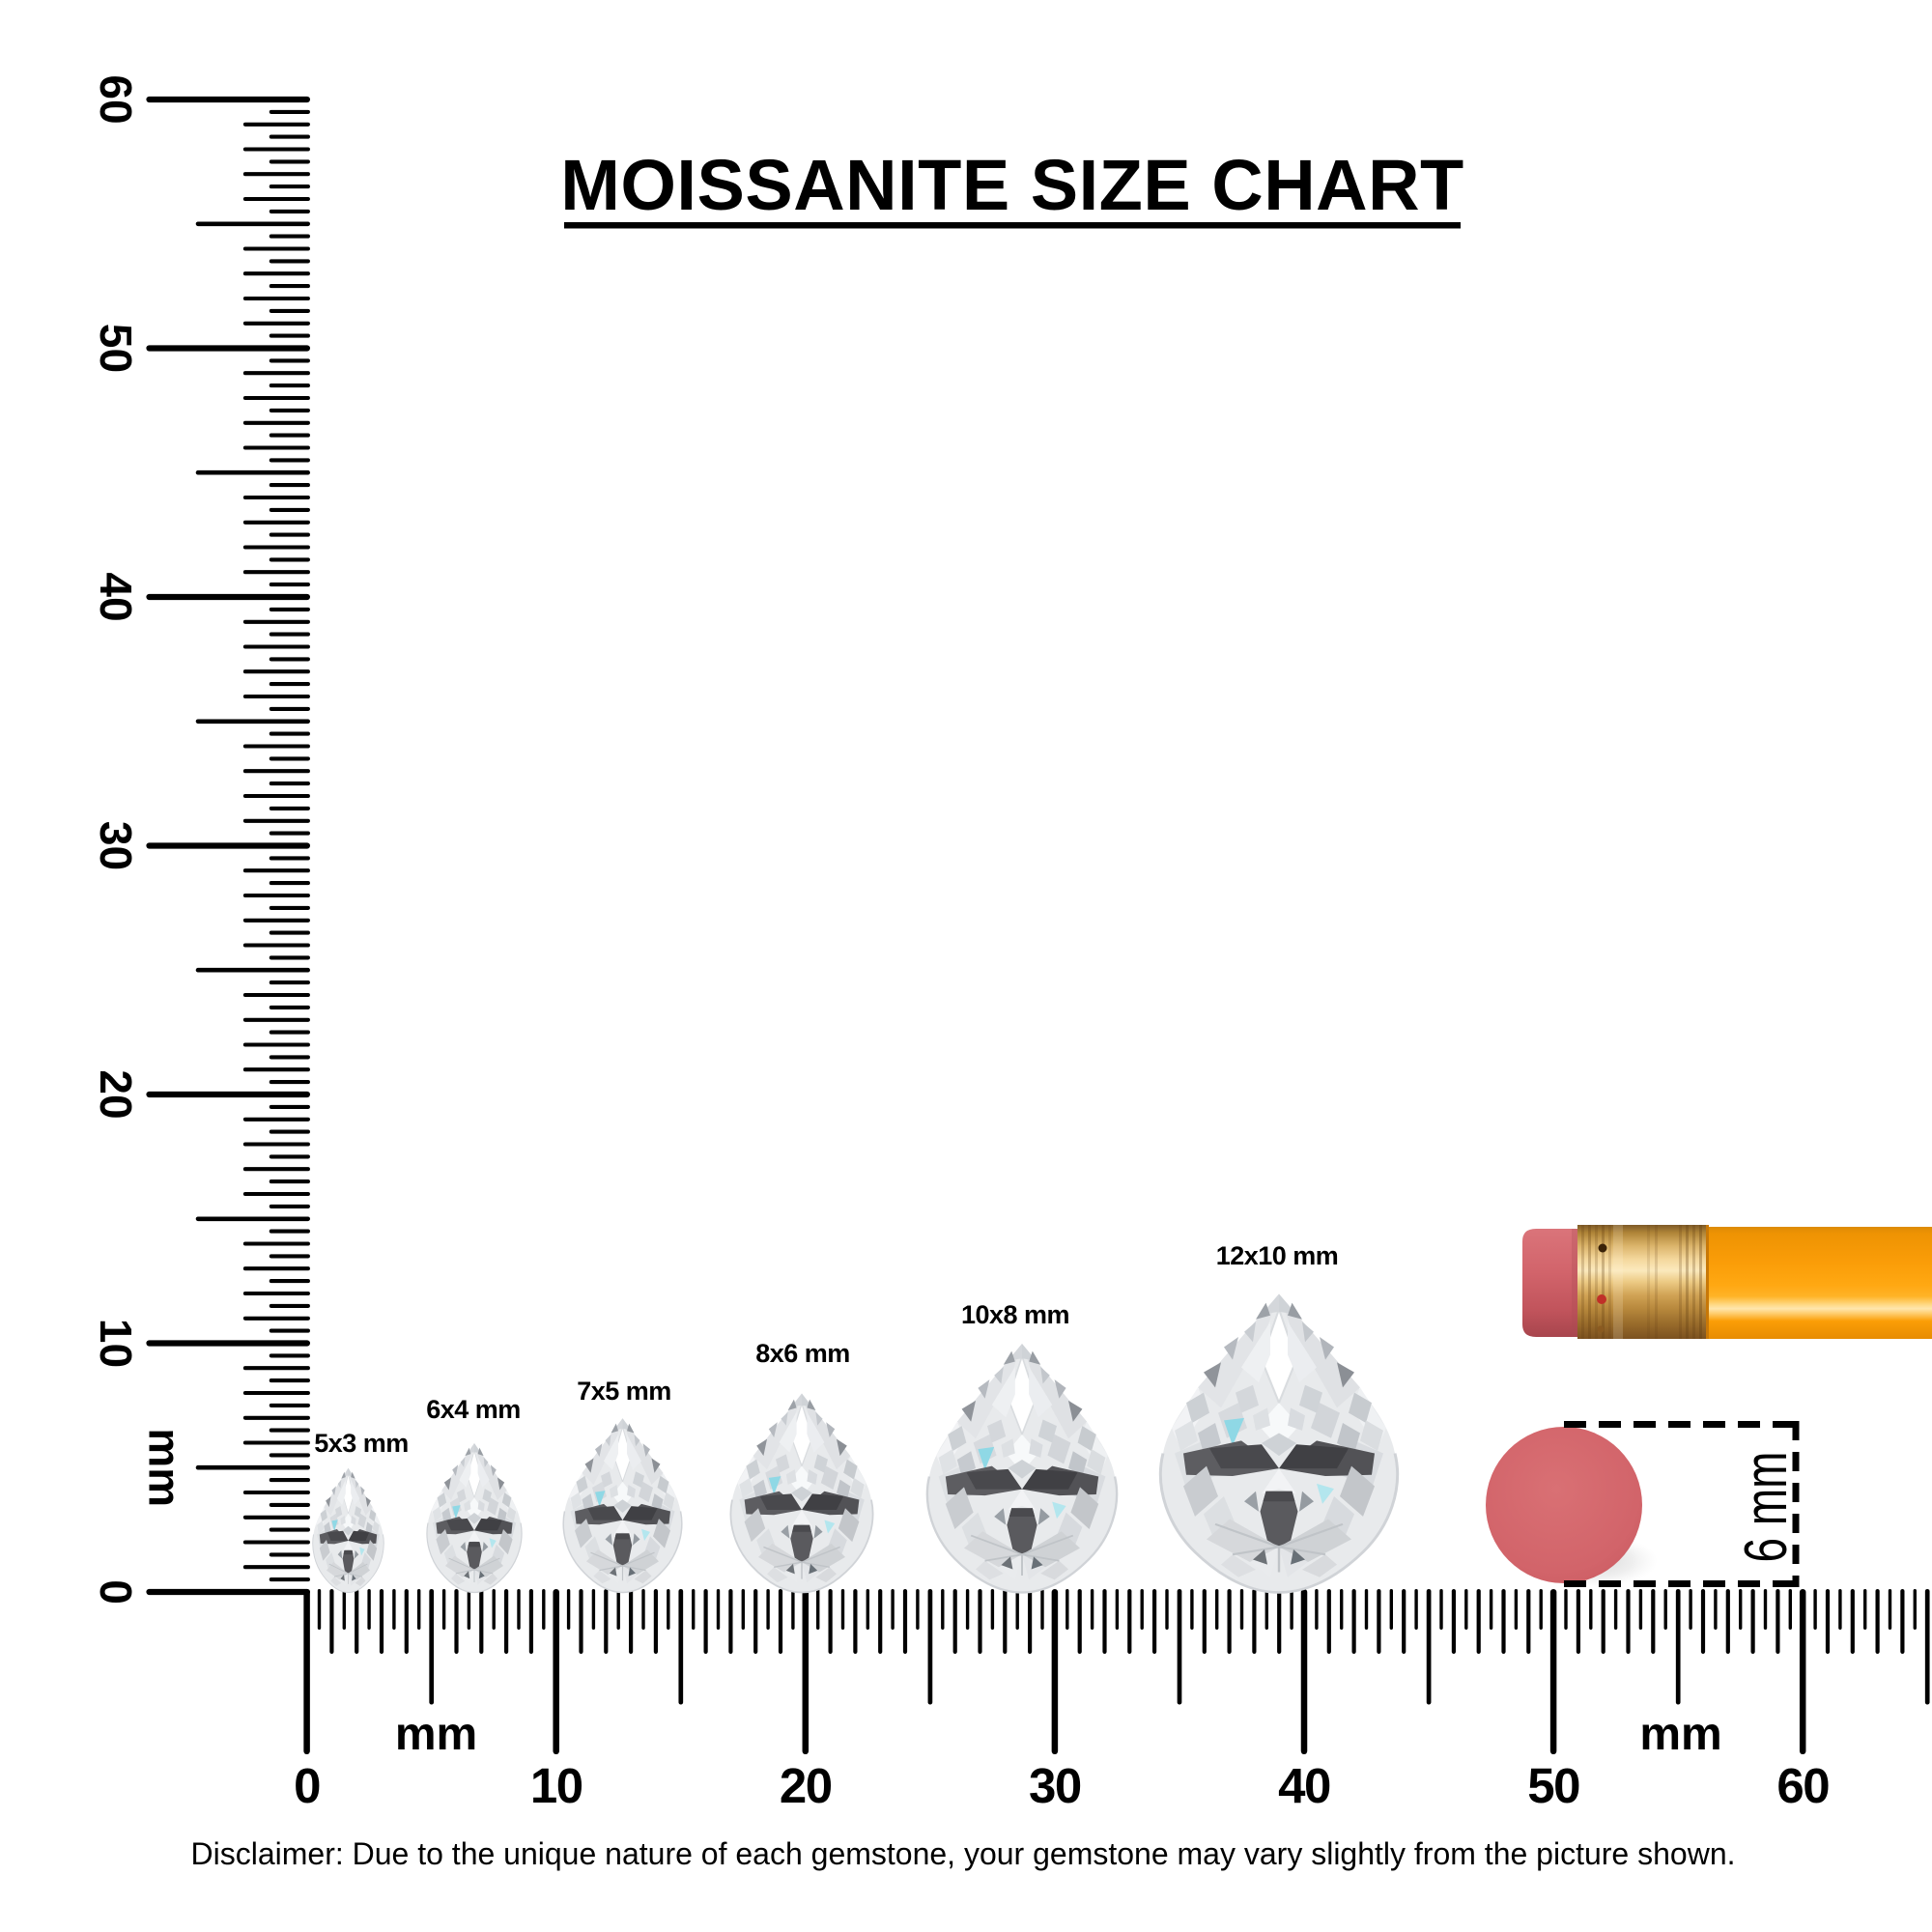 The height and width of the screenshot is (1932, 1932). I want to click on svg-text: 8x6 mm, so click(802, 1353).